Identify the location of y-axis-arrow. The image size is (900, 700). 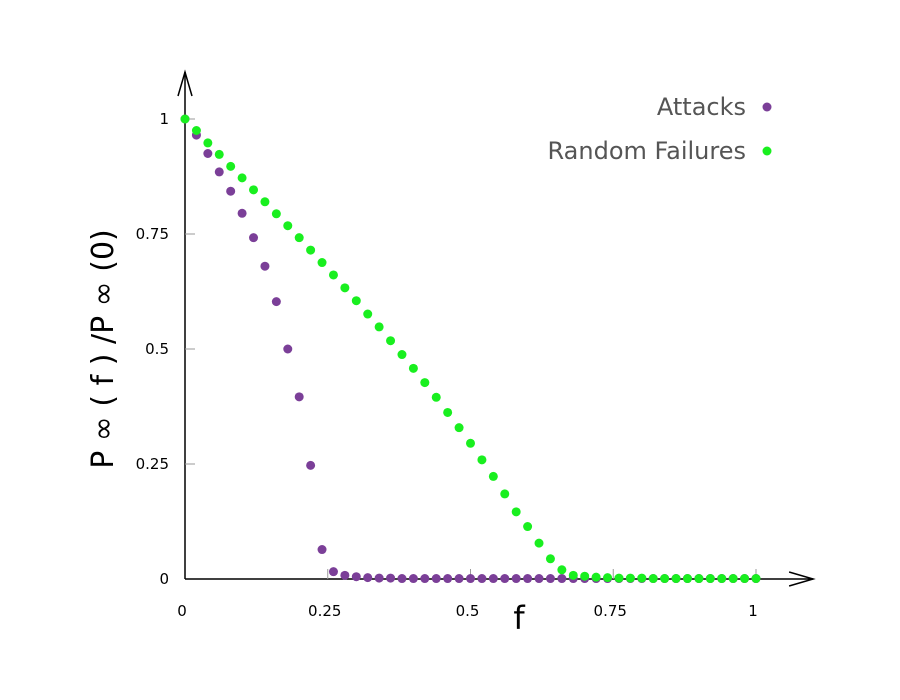
(185, 83).